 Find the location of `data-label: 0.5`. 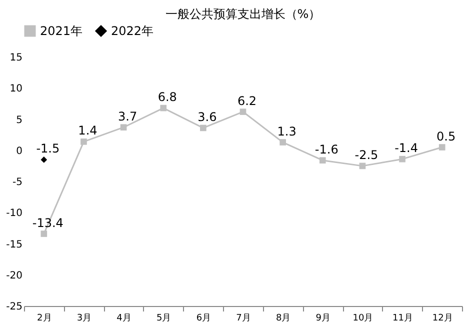

data-label: 0.5 is located at coordinates (446, 136).